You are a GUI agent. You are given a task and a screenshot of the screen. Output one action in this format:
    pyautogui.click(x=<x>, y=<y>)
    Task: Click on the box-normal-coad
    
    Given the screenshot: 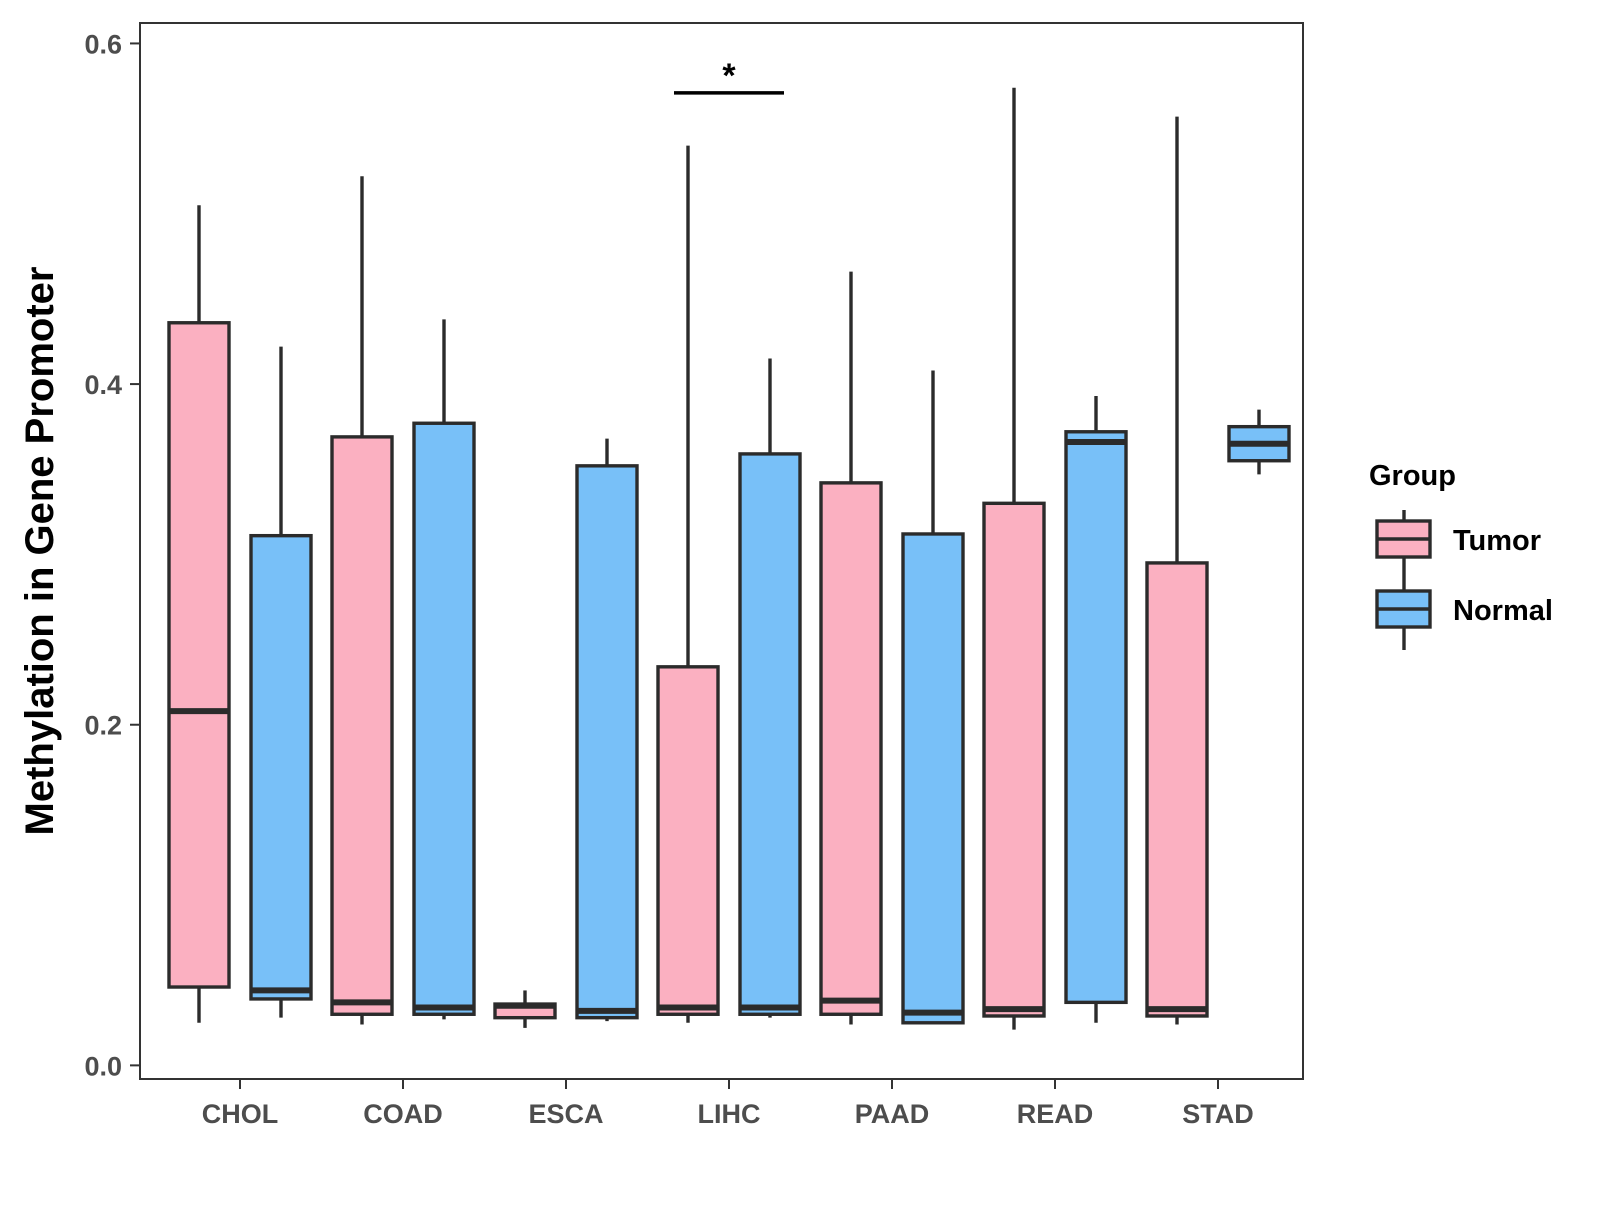 What is the action you would take?
    pyautogui.click(x=444, y=669)
    